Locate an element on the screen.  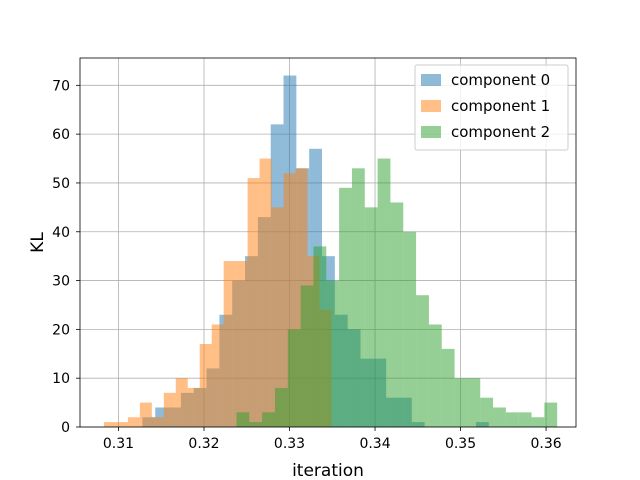
y-tick-label: 0 is located at coordinates (65, 428).